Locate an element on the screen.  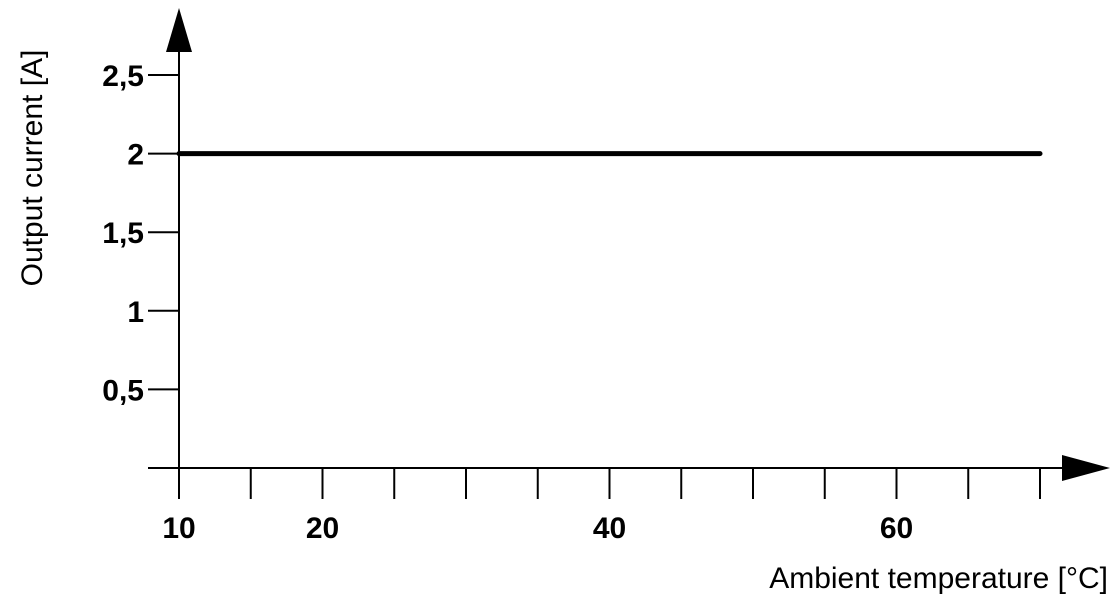
y-tick-label: 2 is located at coordinates (135, 155).